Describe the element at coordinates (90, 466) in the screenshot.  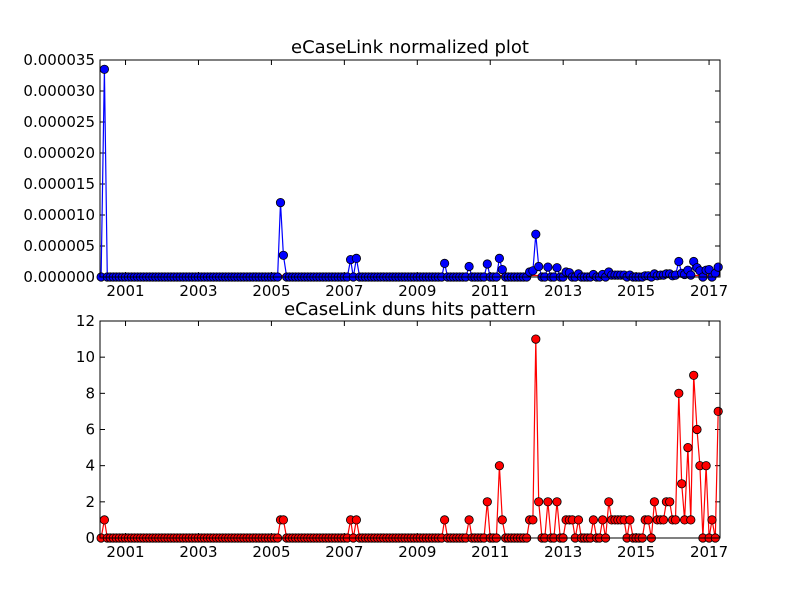
I see `duns-hits-plot-y-tick-label: 4` at that location.